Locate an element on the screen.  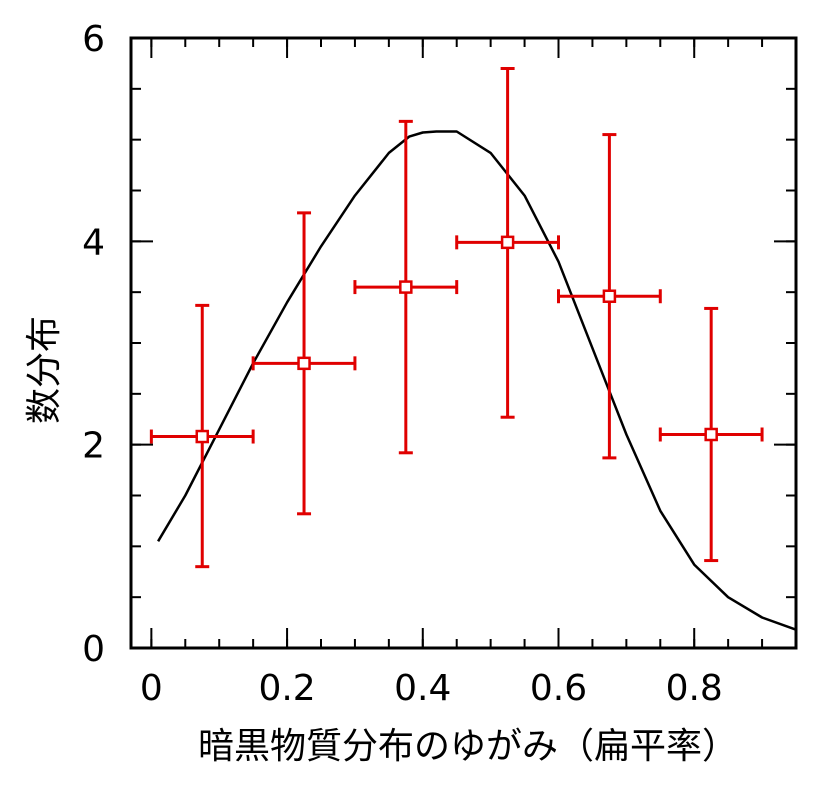
y-tick-label: 0 is located at coordinates (93, 649).